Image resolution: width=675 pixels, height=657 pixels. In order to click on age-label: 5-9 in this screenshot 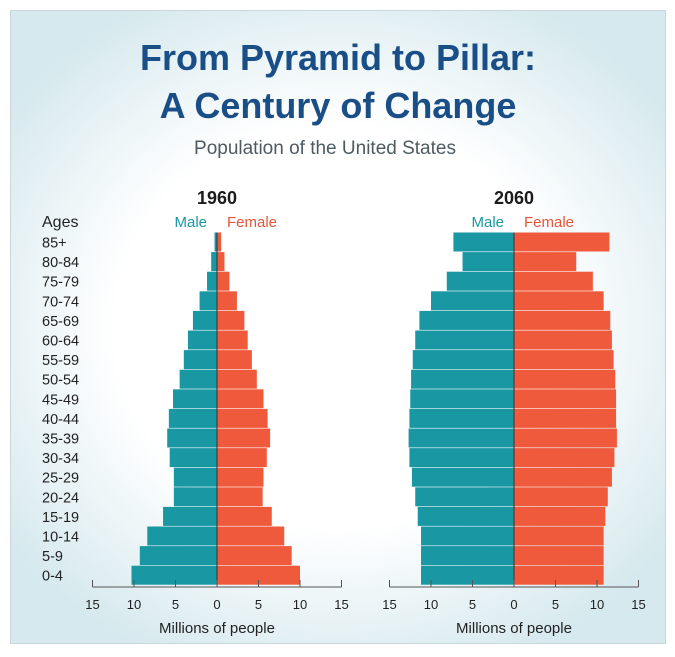, I will do `click(52, 557)`.